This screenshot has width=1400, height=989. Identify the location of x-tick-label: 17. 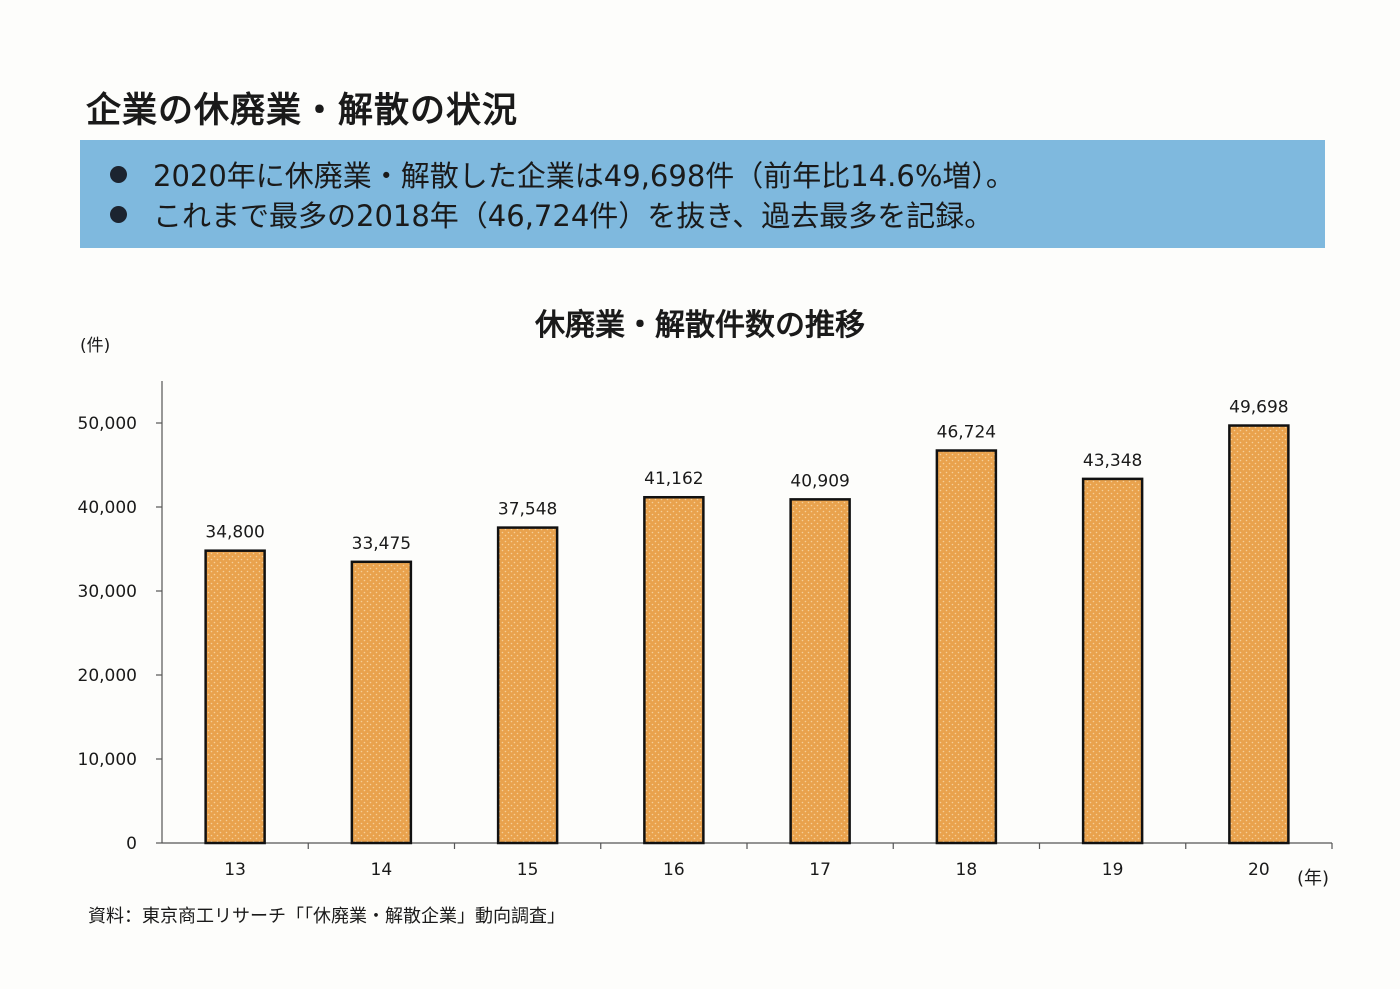
(820, 870).